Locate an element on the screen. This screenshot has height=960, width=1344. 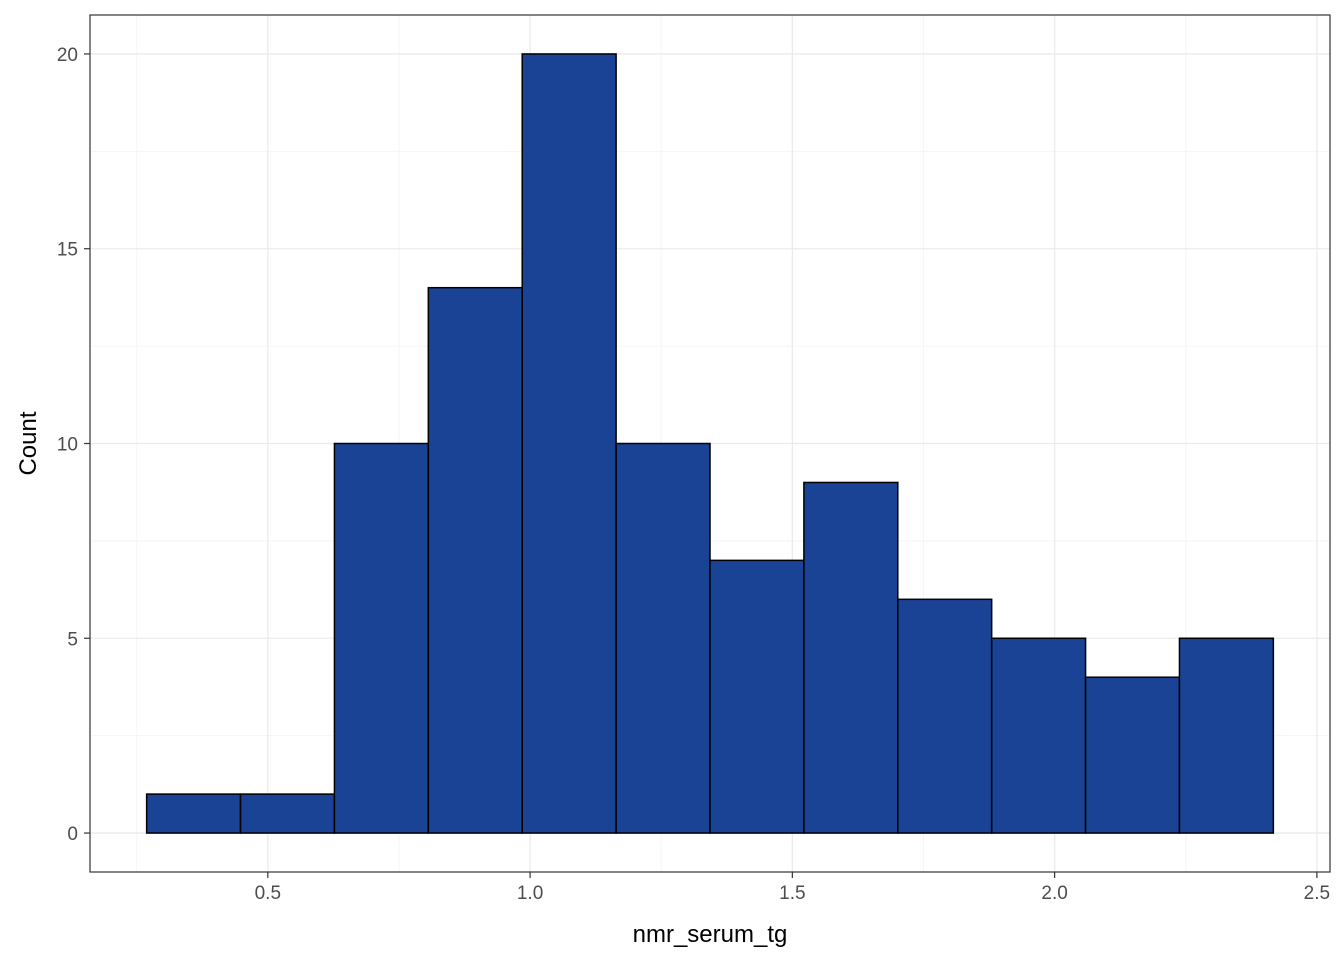
y-tick-label: 20 is located at coordinates (67, 55).